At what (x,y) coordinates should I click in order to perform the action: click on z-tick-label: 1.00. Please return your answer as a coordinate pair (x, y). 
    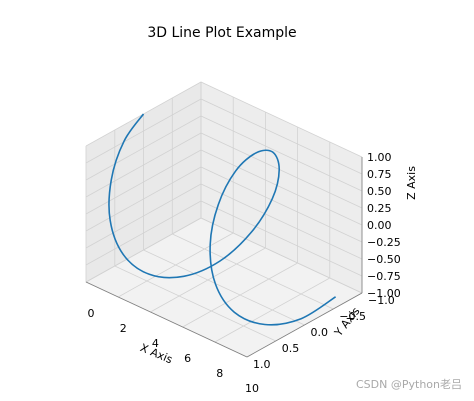
    Looking at the image, I should click on (379, 157).